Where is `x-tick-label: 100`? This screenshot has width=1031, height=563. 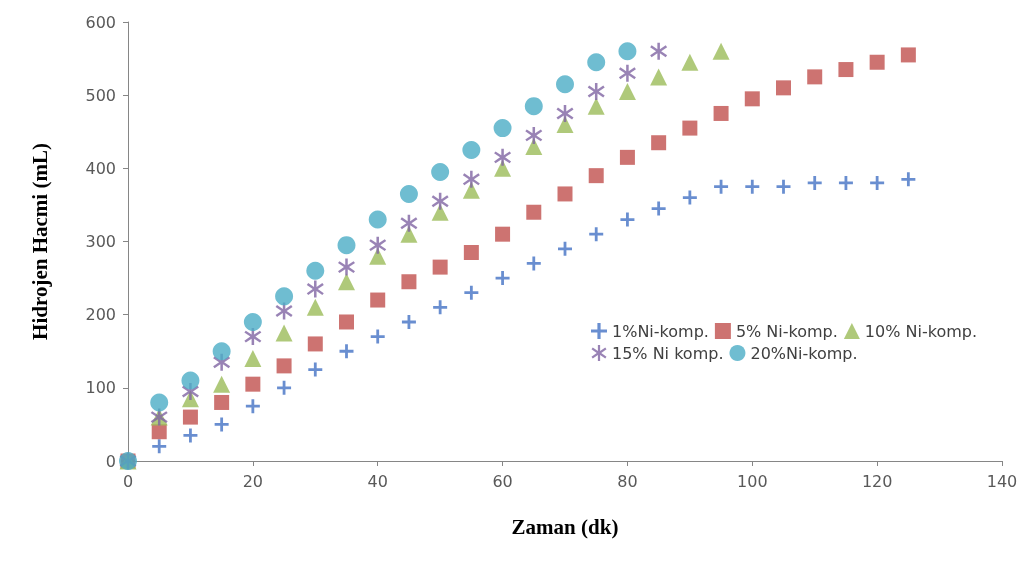
x-tick-label: 100 is located at coordinates (752, 481).